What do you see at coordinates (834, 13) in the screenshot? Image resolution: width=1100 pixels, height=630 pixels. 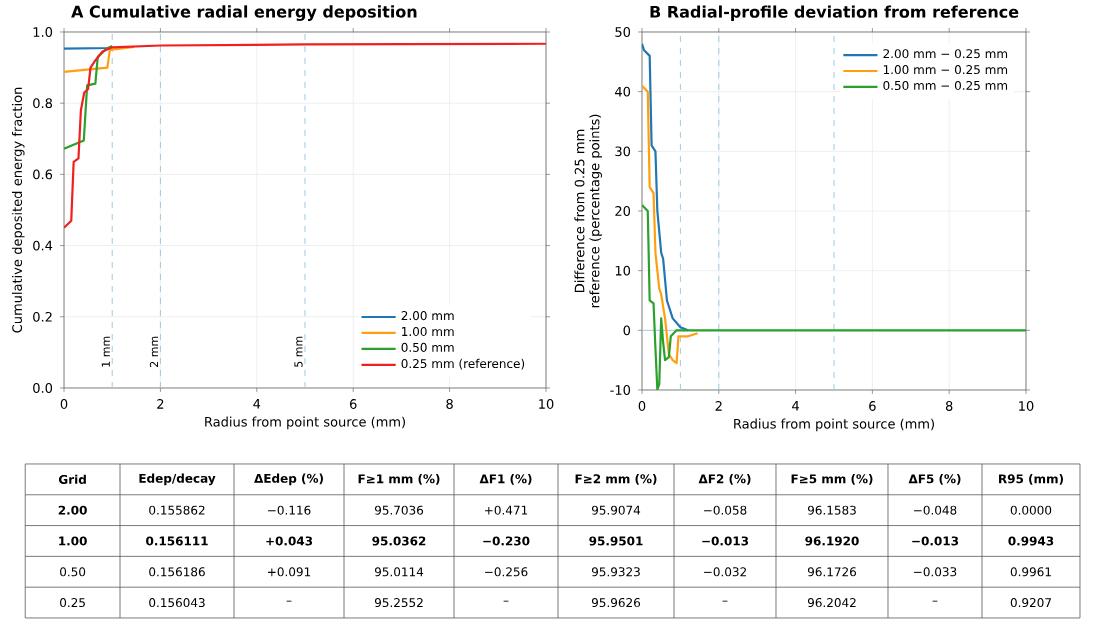 I see `chart-title: B Radial-profile deviation from reference` at bounding box center [834, 13].